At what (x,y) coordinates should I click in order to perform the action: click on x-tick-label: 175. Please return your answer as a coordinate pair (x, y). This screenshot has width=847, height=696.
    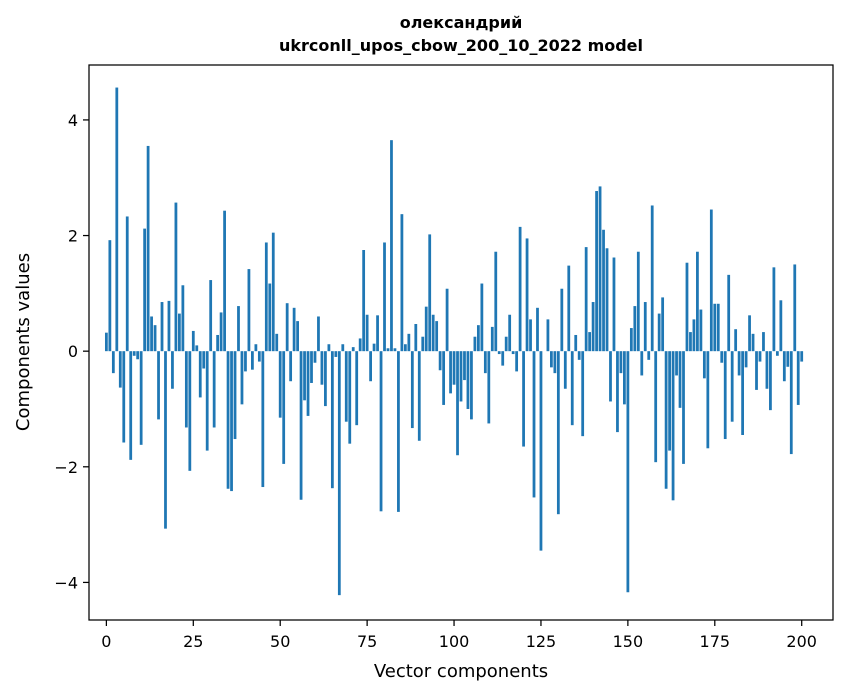
    Looking at the image, I should click on (715, 641).